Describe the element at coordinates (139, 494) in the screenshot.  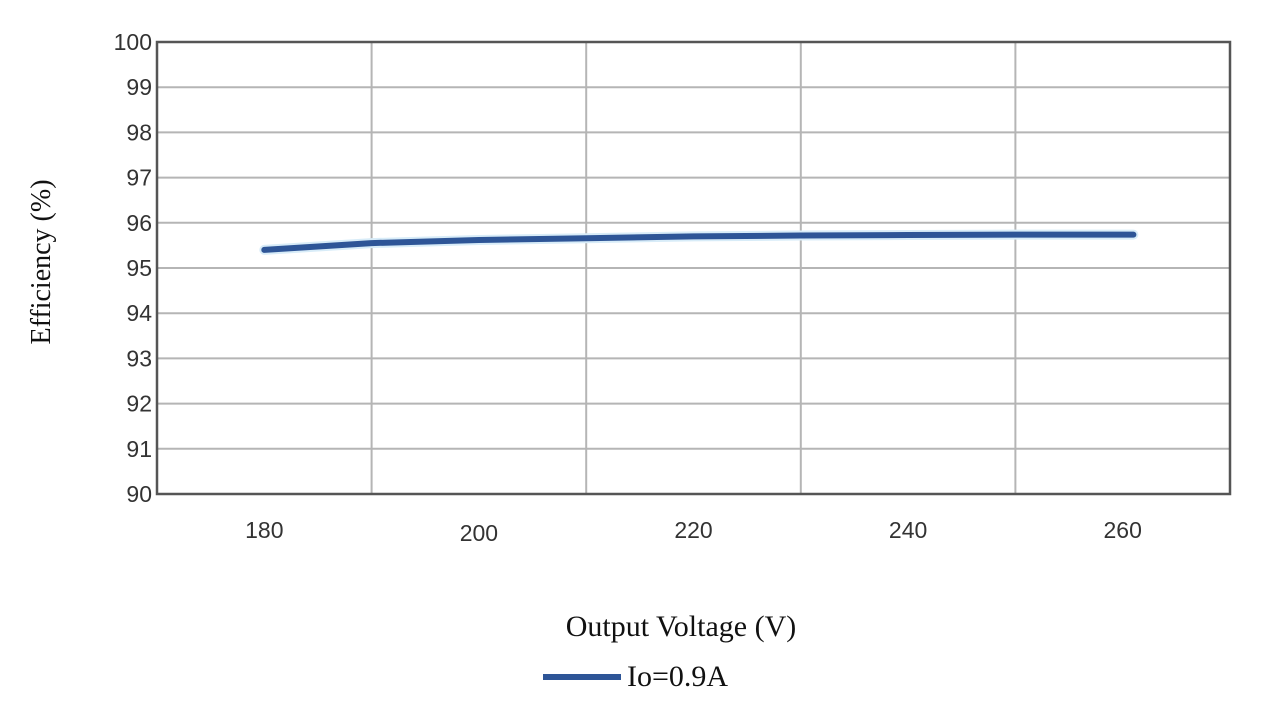
I see `y-tick-label: 90` at that location.